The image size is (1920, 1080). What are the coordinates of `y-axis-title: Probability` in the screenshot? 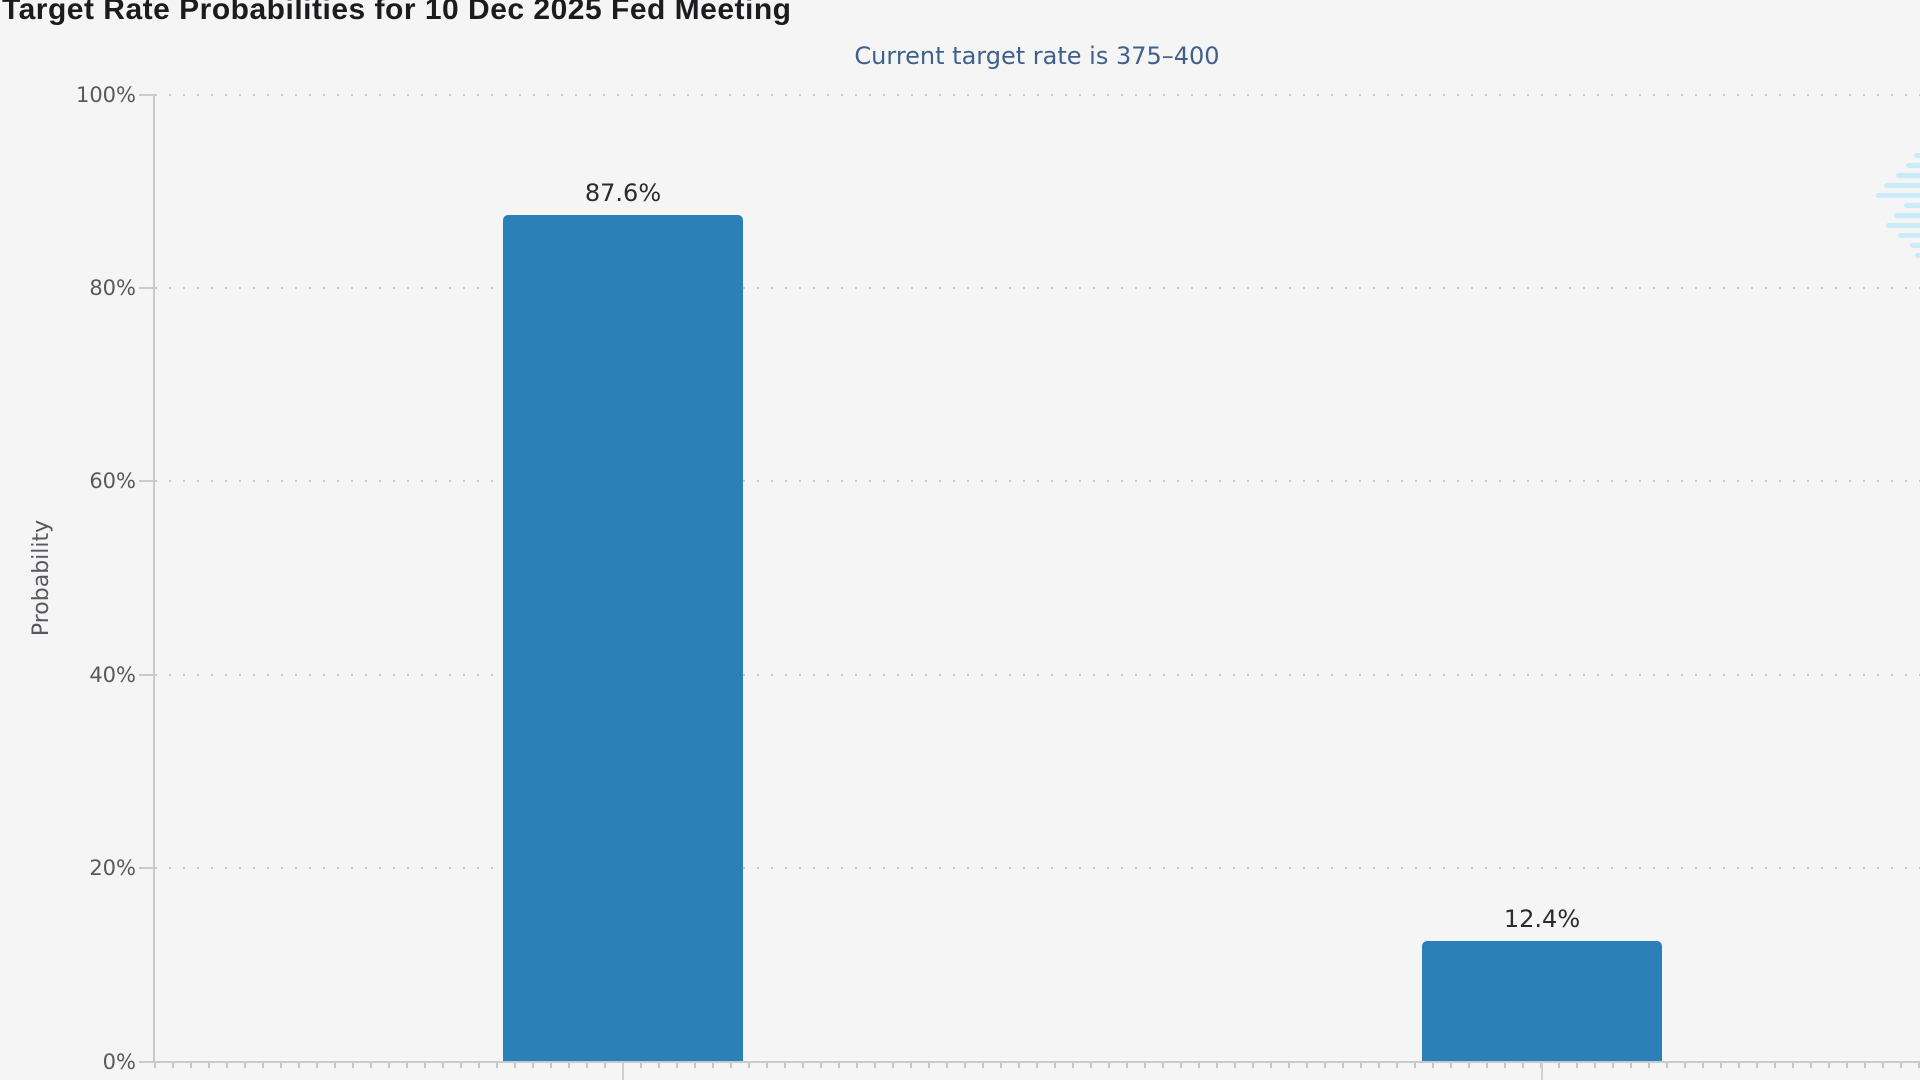 It's located at (41, 578).